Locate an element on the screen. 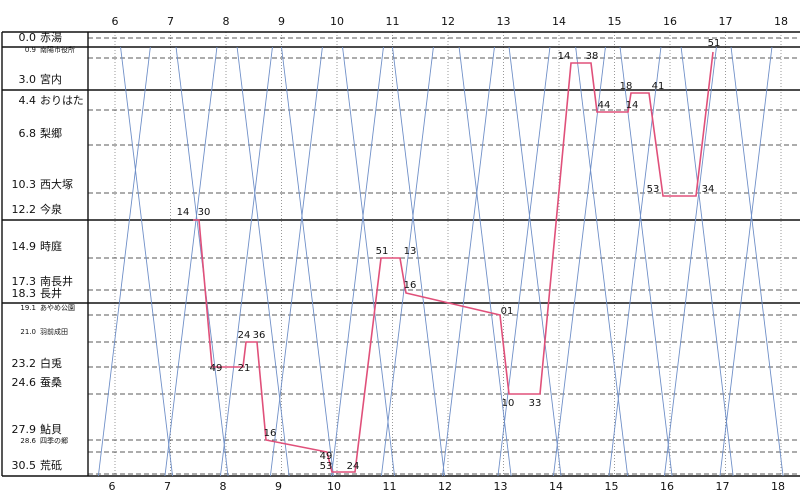  station-name: 長井 is located at coordinates (51, 293).